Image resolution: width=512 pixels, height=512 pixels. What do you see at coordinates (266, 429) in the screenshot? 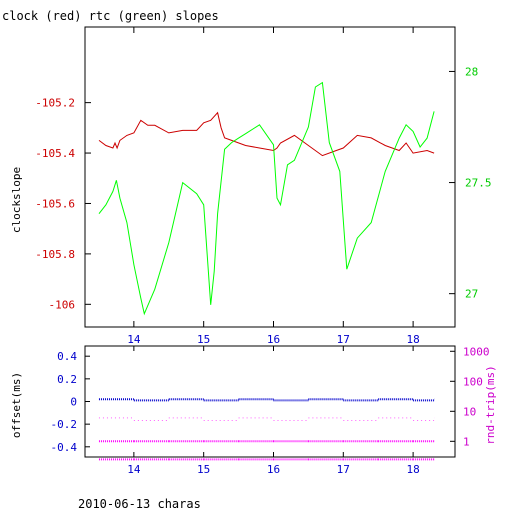
I see `bottom-series-layer` at bounding box center [266, 429].